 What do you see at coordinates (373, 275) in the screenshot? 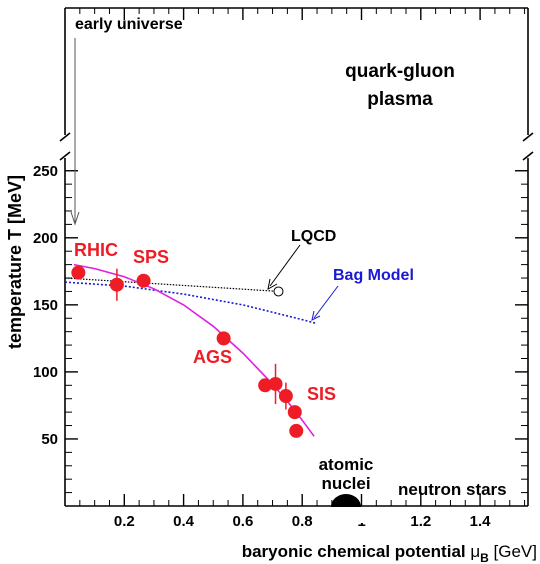
I see `bag-model-label: Bag Model` at bounding box center [373, 275].